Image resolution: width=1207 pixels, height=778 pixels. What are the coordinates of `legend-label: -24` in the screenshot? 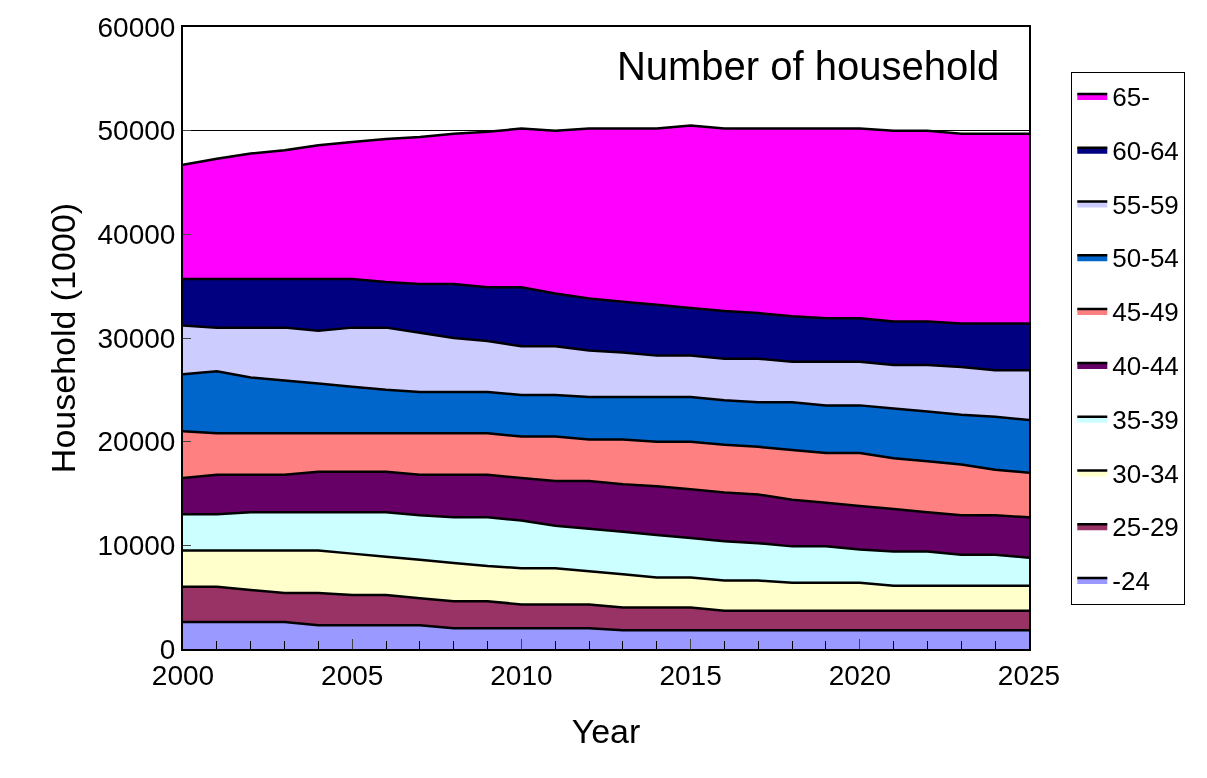 It's located at (1131, 581).